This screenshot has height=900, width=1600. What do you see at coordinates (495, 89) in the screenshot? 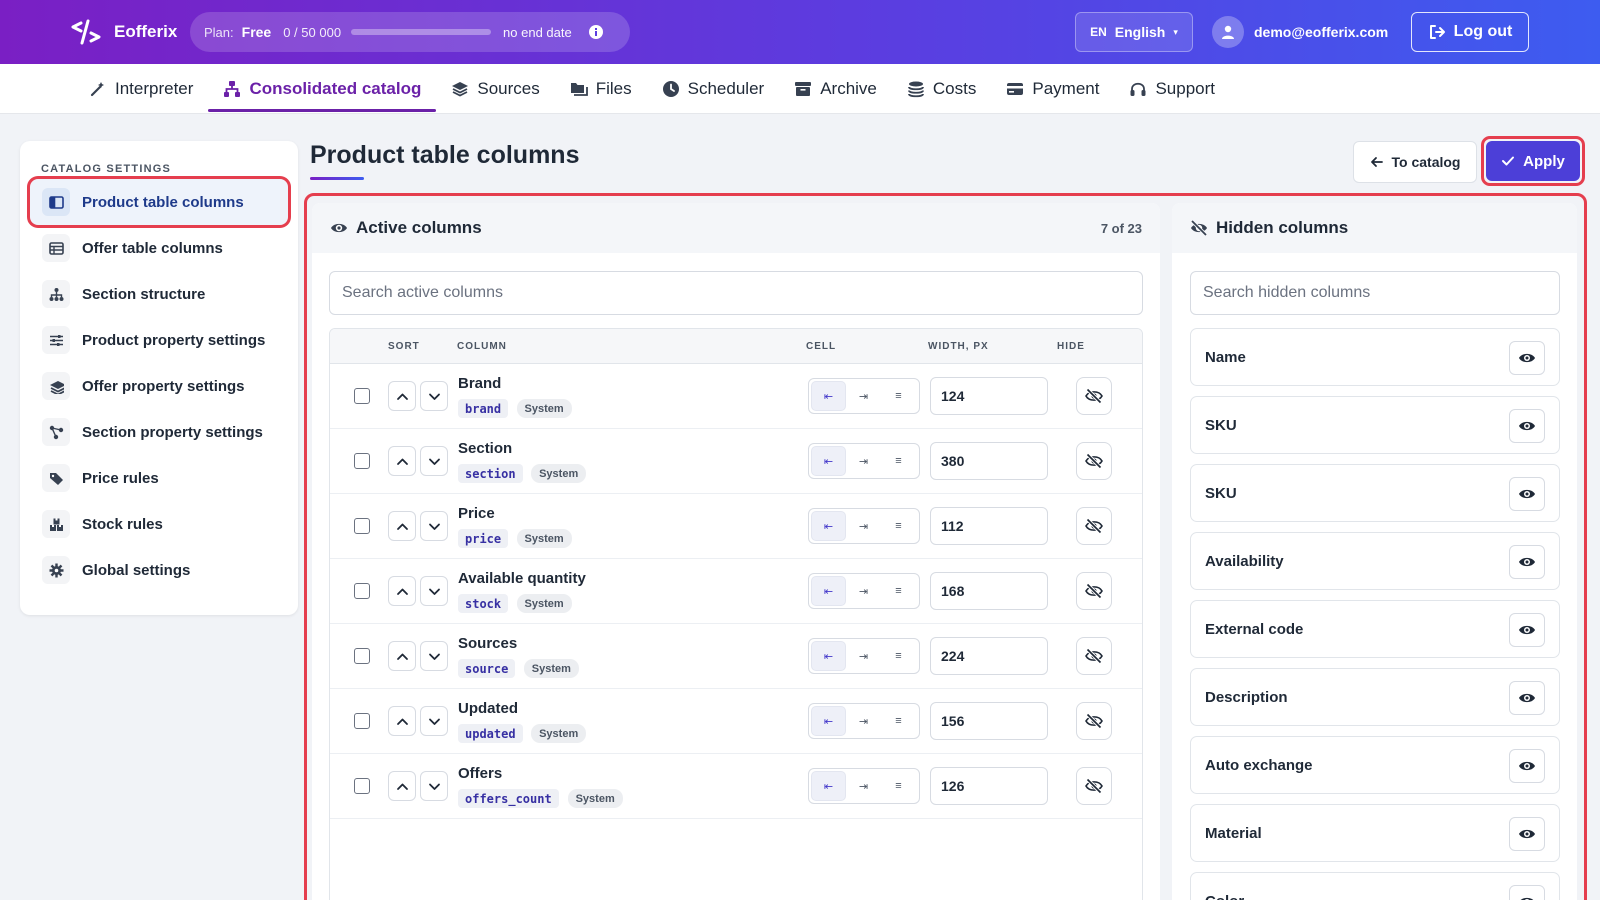
I see `nav-tab-sources: Sources` at bounding box center [495, 89].